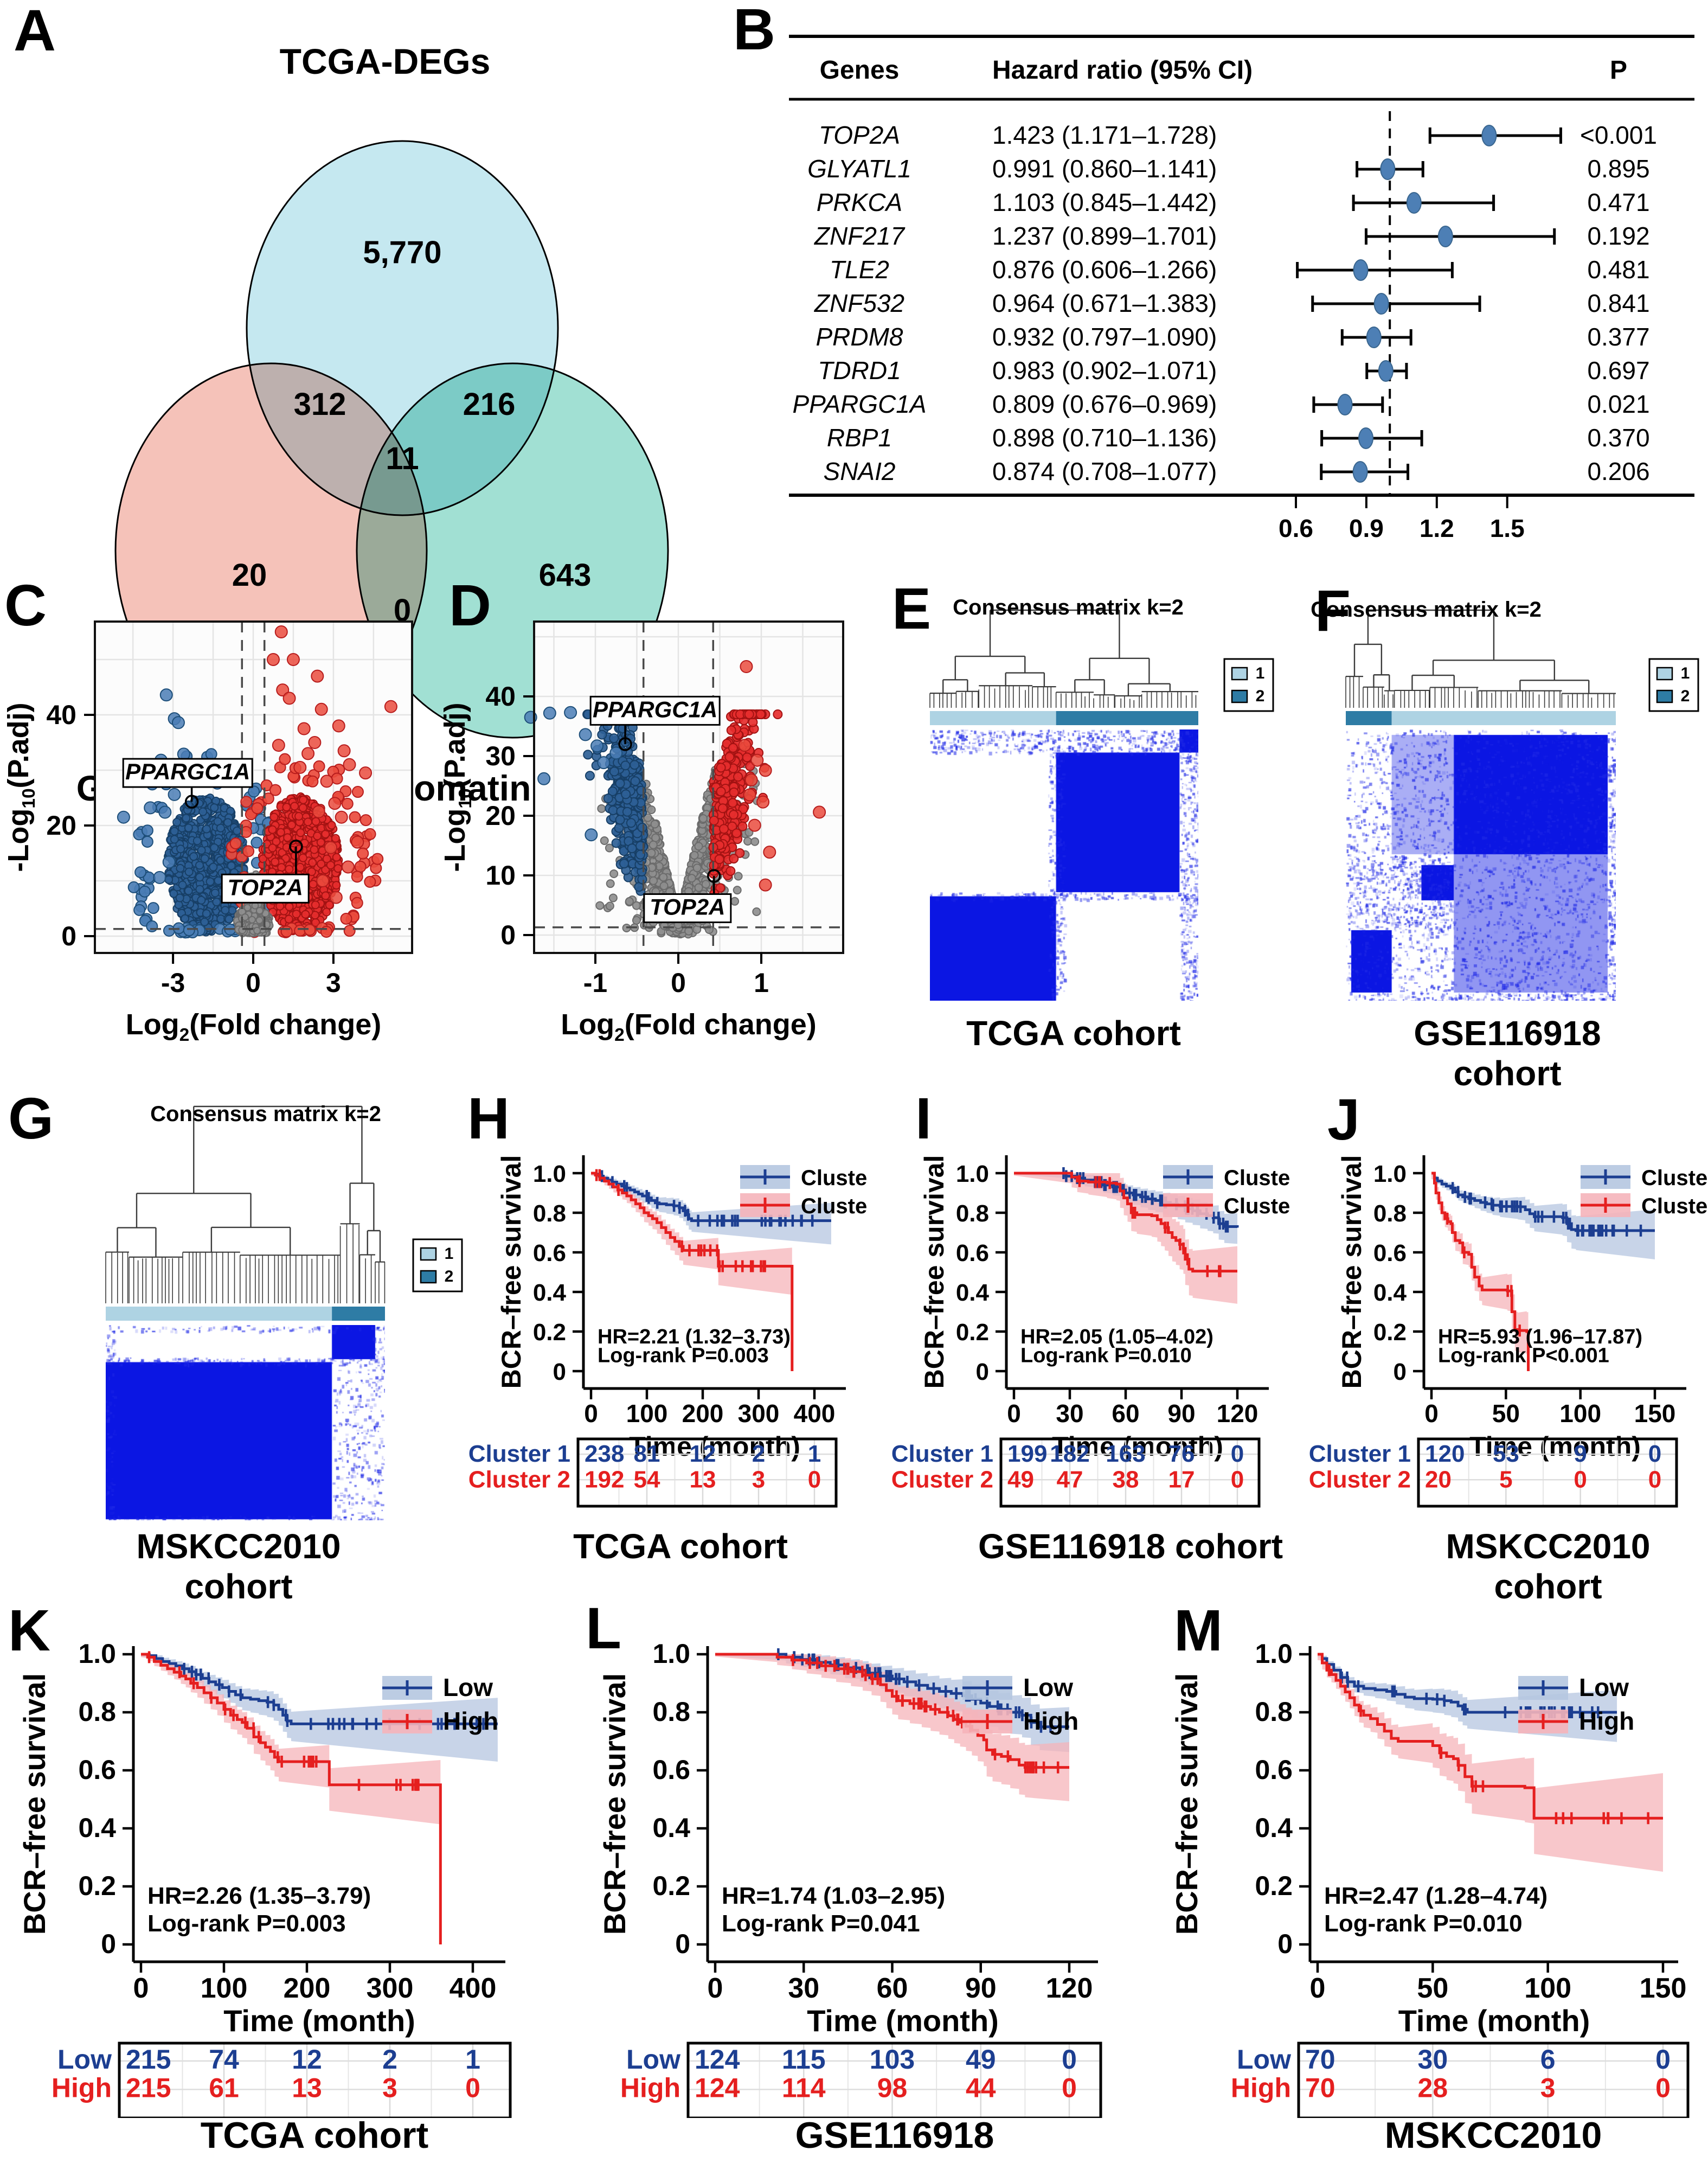  I want to click on km-stats-text: HR=2.47 (1.28–4.74)Log-rank P=0.010, so click(1436, 1910).